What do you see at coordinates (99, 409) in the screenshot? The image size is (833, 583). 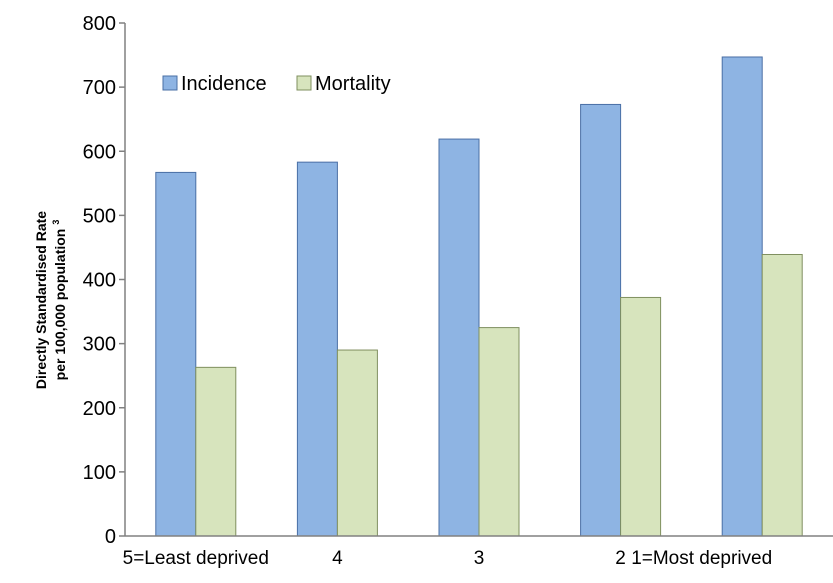 I see `y-tick-label: 200` at bounding box center [99, 409].